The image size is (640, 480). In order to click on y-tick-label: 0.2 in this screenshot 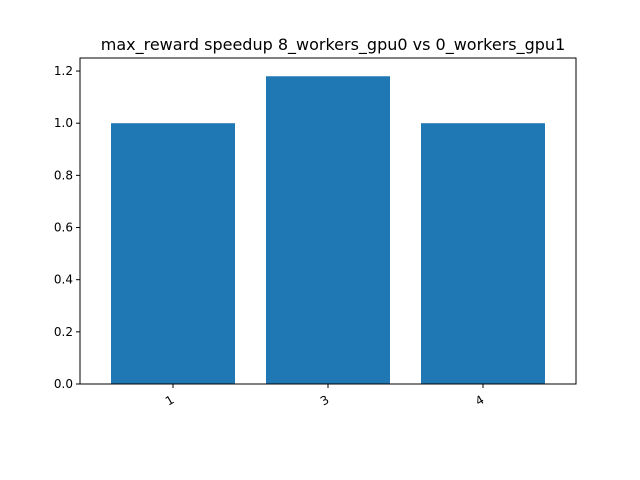, I will do `click(63, 332)`.